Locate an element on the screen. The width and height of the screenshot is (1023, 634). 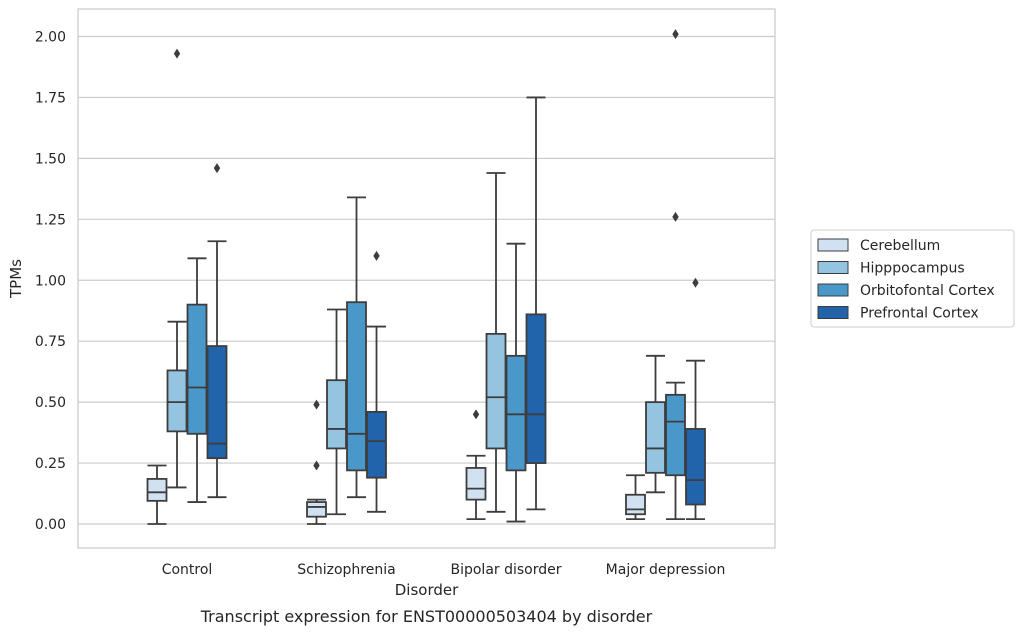
y-tick-label: 0.25 is located at coordinates (50, 464).